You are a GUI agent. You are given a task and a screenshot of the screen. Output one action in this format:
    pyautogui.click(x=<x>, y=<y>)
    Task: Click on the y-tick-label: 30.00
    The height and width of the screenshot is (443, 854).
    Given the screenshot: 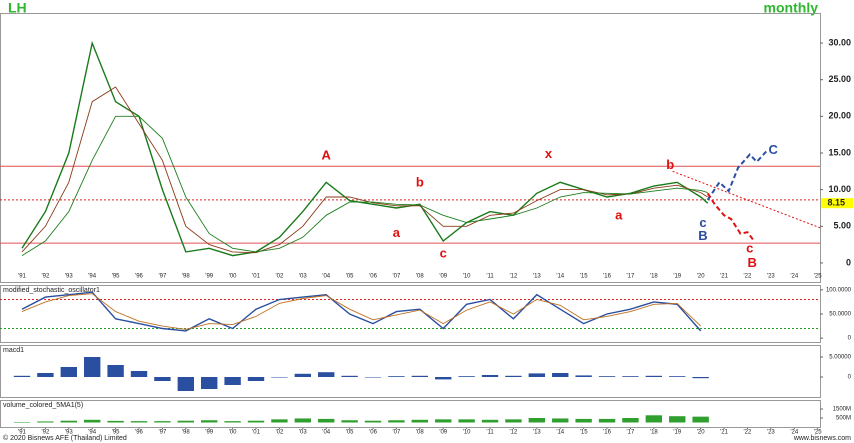 What is the action you would take?
    pyautogui.click(x=839, y=42)
    